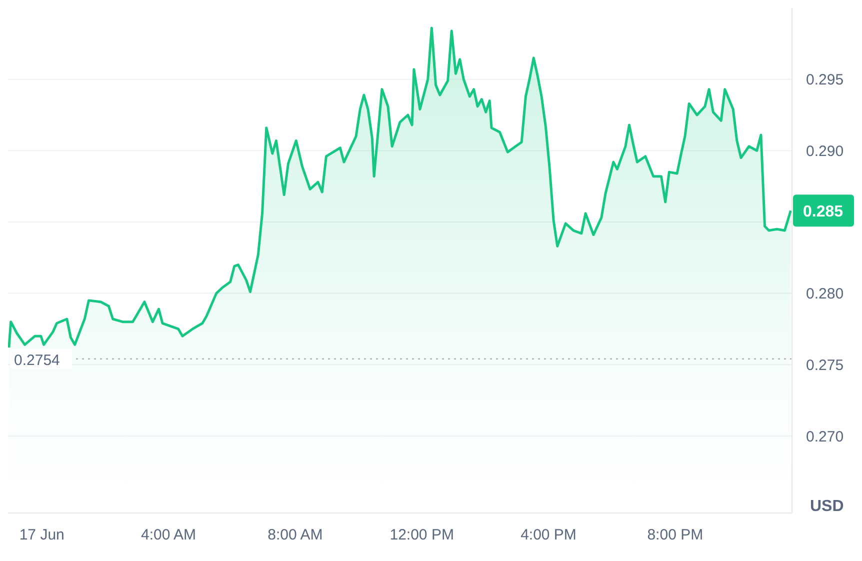 Image resolution: width=862 pixels, height=561 pixels. I want to click on x-tick-label: 12:00 PM, so click(422, 535).